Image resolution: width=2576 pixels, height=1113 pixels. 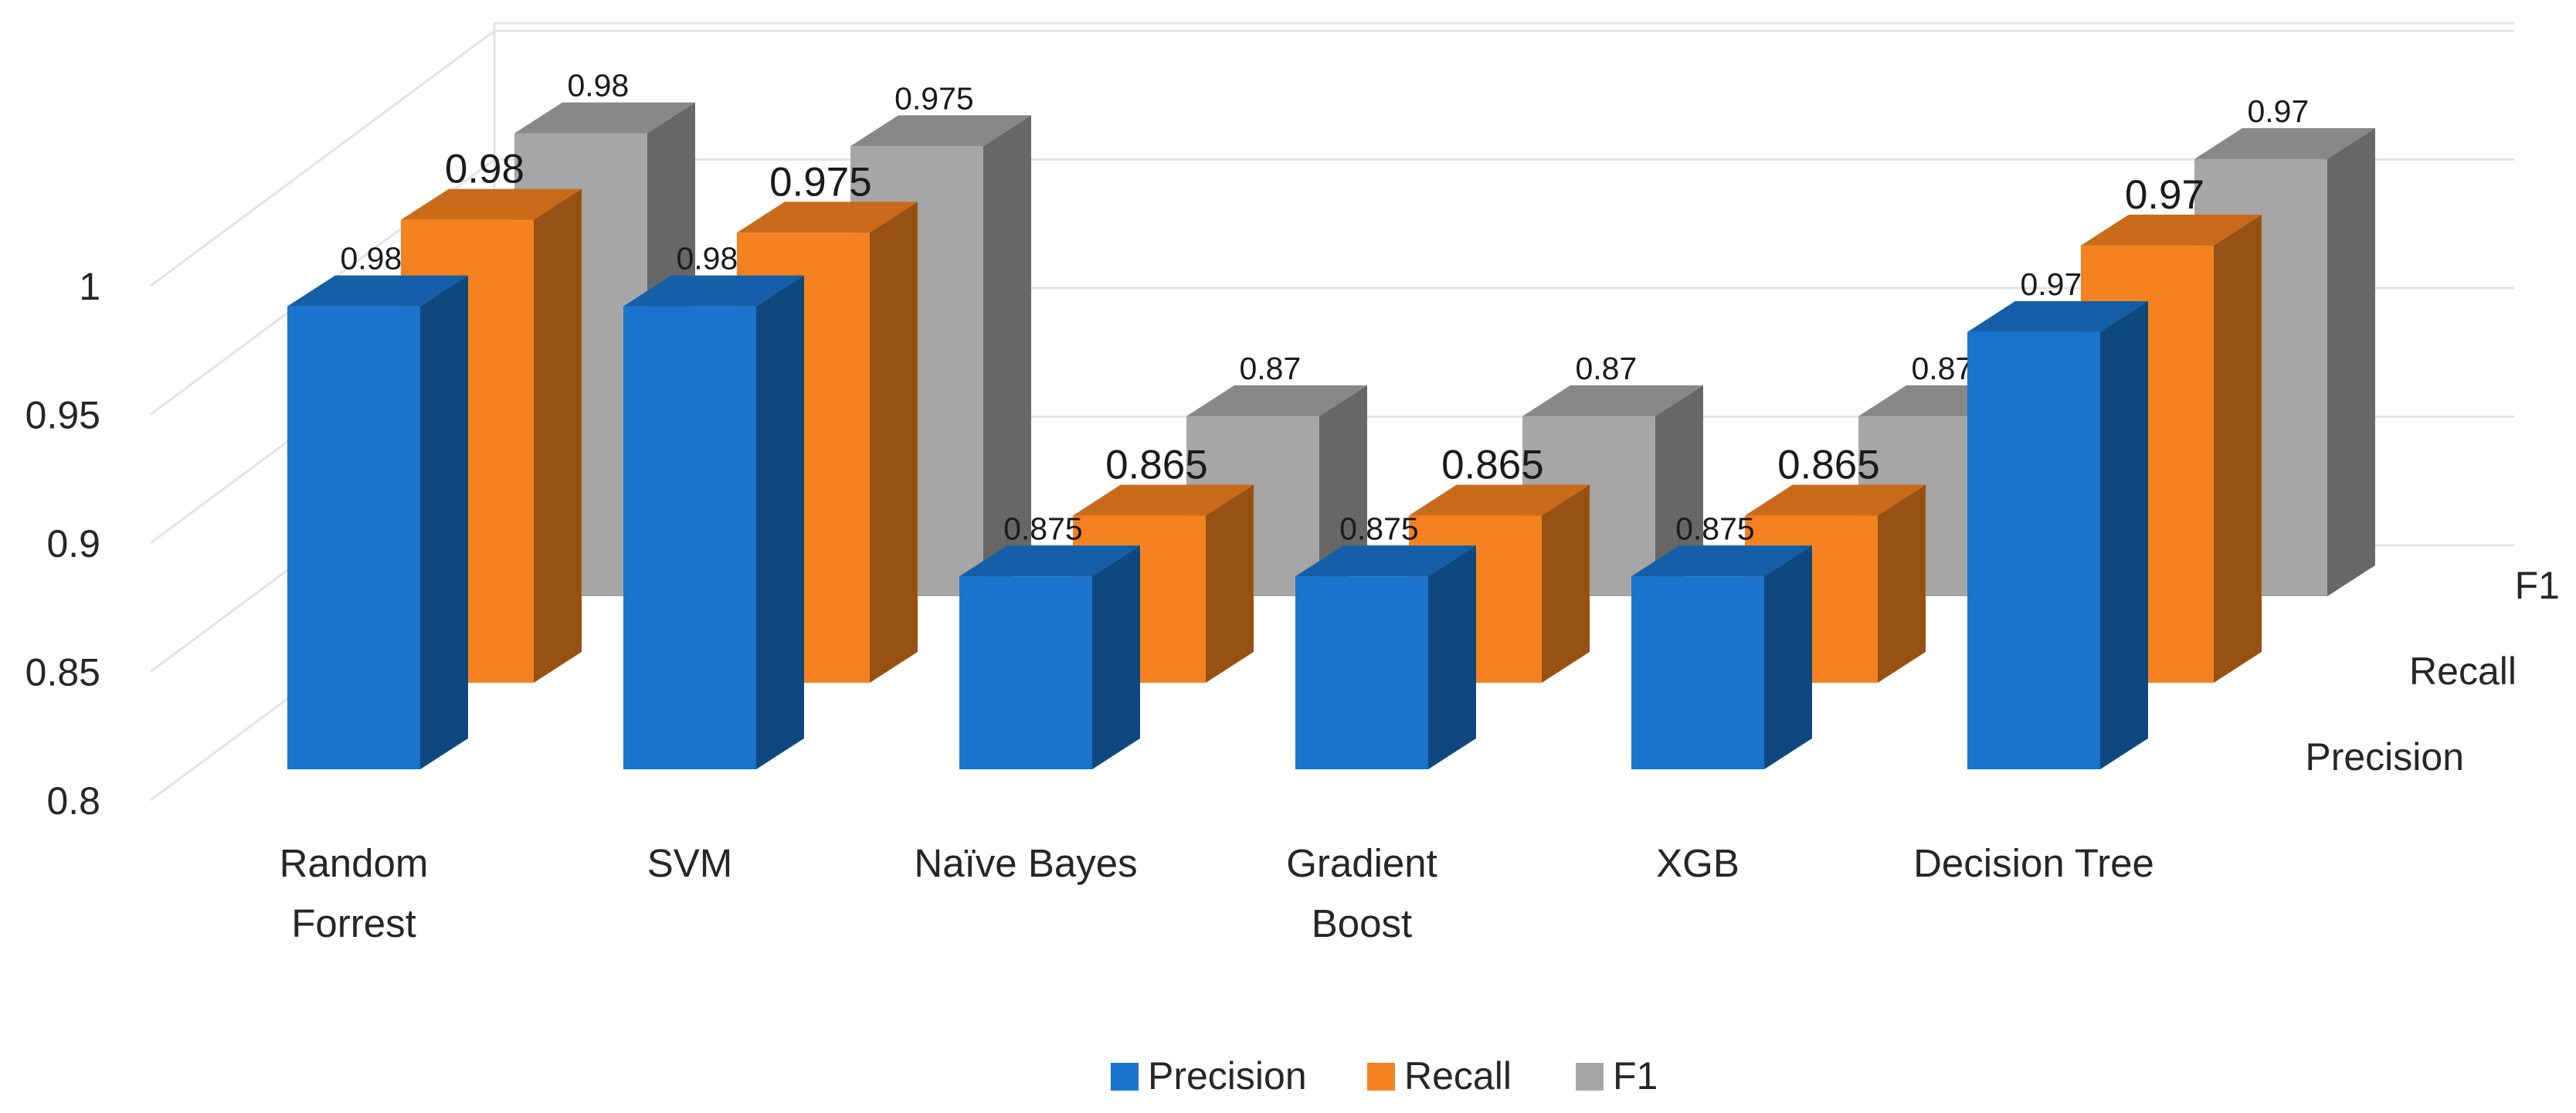 What do you see at coordinates (1227, 1076) in the screenshot?
I see `legend-label-precision: Precision` at bounding box center [1227, 1076].